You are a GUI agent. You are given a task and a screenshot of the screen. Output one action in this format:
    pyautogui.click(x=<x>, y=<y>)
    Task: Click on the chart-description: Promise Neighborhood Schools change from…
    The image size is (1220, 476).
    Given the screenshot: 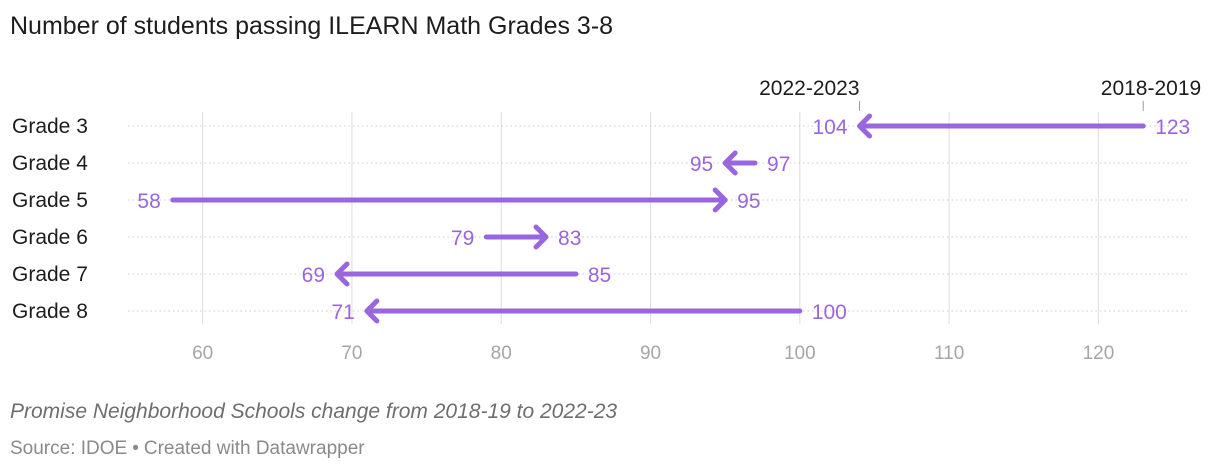 What is the action you would take?
    pyautogui.click(x=314, y=411)
    